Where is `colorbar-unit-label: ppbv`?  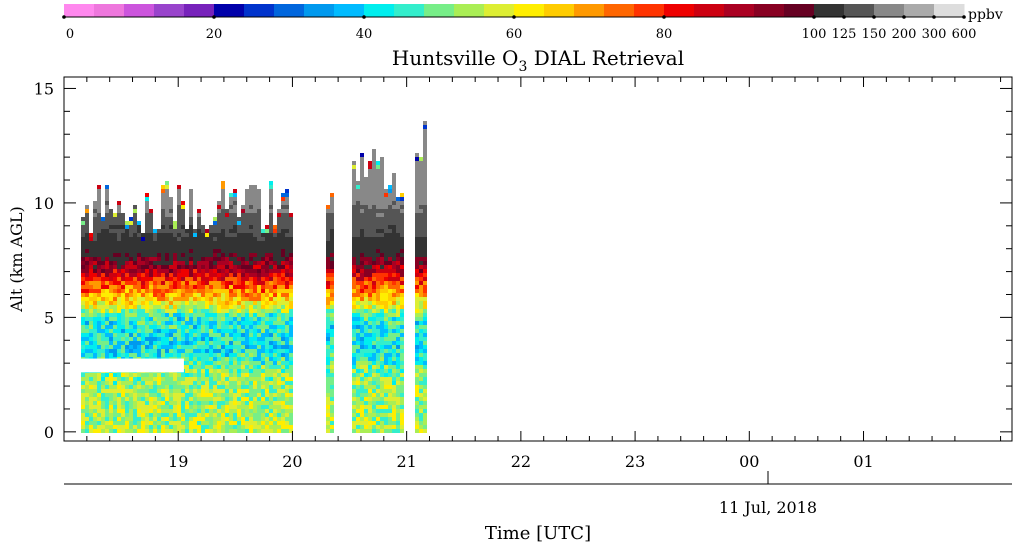
colorbar-unit-label: ppbv is located at coordinates (985, 15).